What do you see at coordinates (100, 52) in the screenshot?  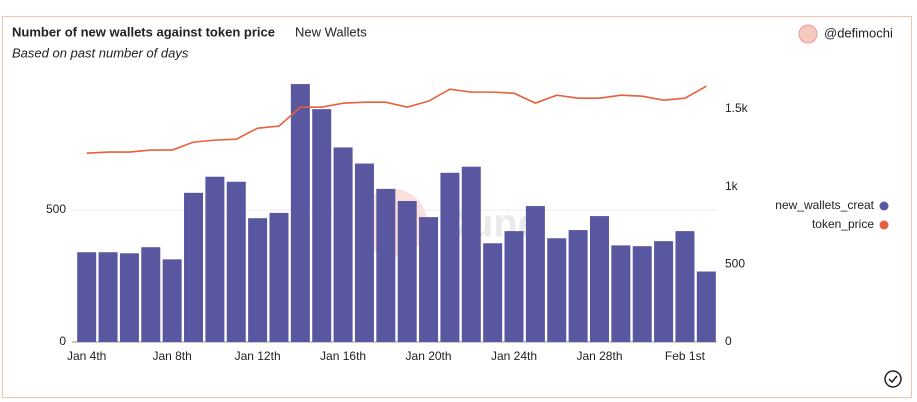 I see `chart-subtitle: Based on past number of days` at bounding box center [100, 52].